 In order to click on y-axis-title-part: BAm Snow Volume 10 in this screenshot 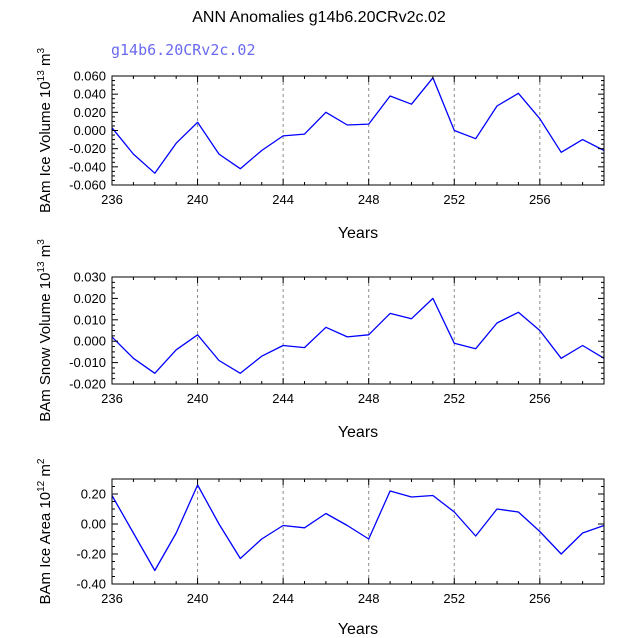, I will do `click(45, 347)`.